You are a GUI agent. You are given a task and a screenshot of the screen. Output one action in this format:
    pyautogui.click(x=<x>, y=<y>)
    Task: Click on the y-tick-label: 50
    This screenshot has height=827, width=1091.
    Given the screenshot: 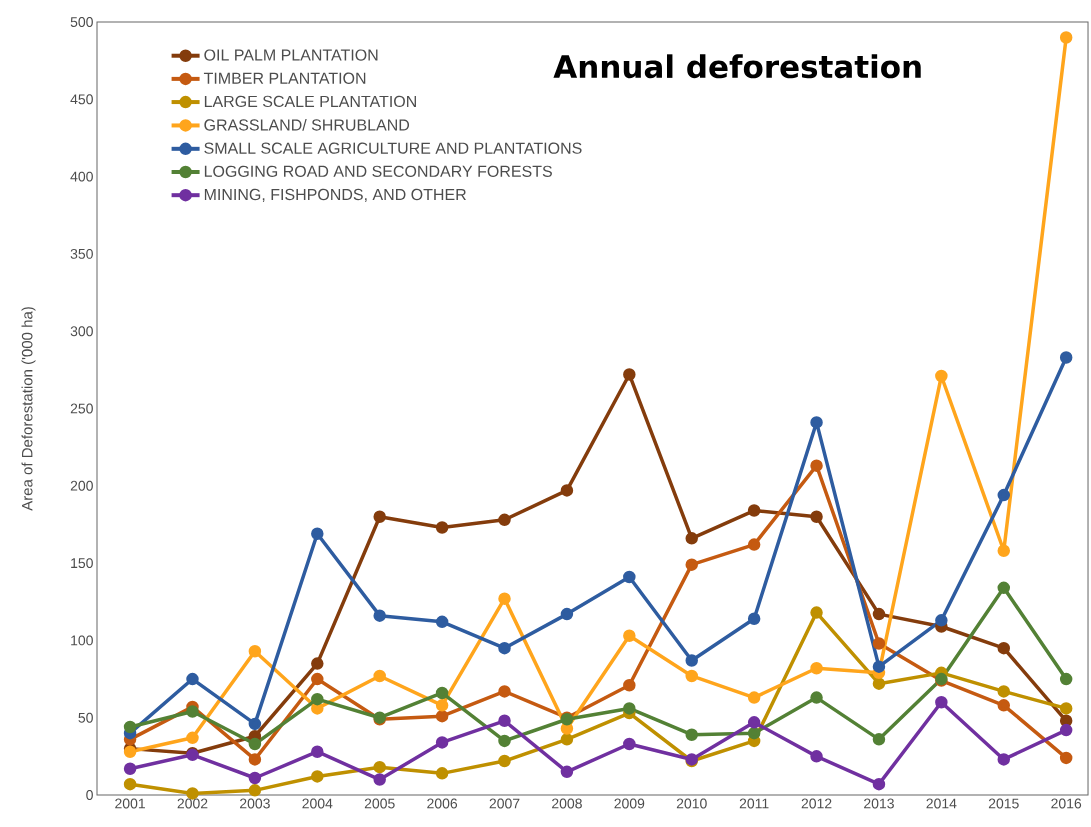 What is the action you would take?
    pyautogui.click(x=85, y=717)
    